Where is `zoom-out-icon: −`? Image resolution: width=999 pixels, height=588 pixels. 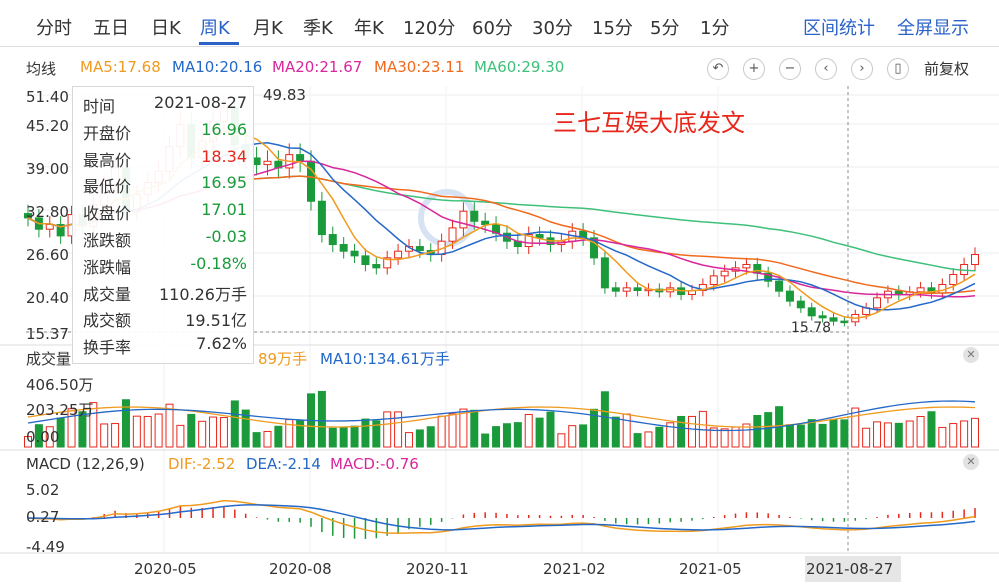 zoom-out-icon: − is located at coordinates (790, 69).